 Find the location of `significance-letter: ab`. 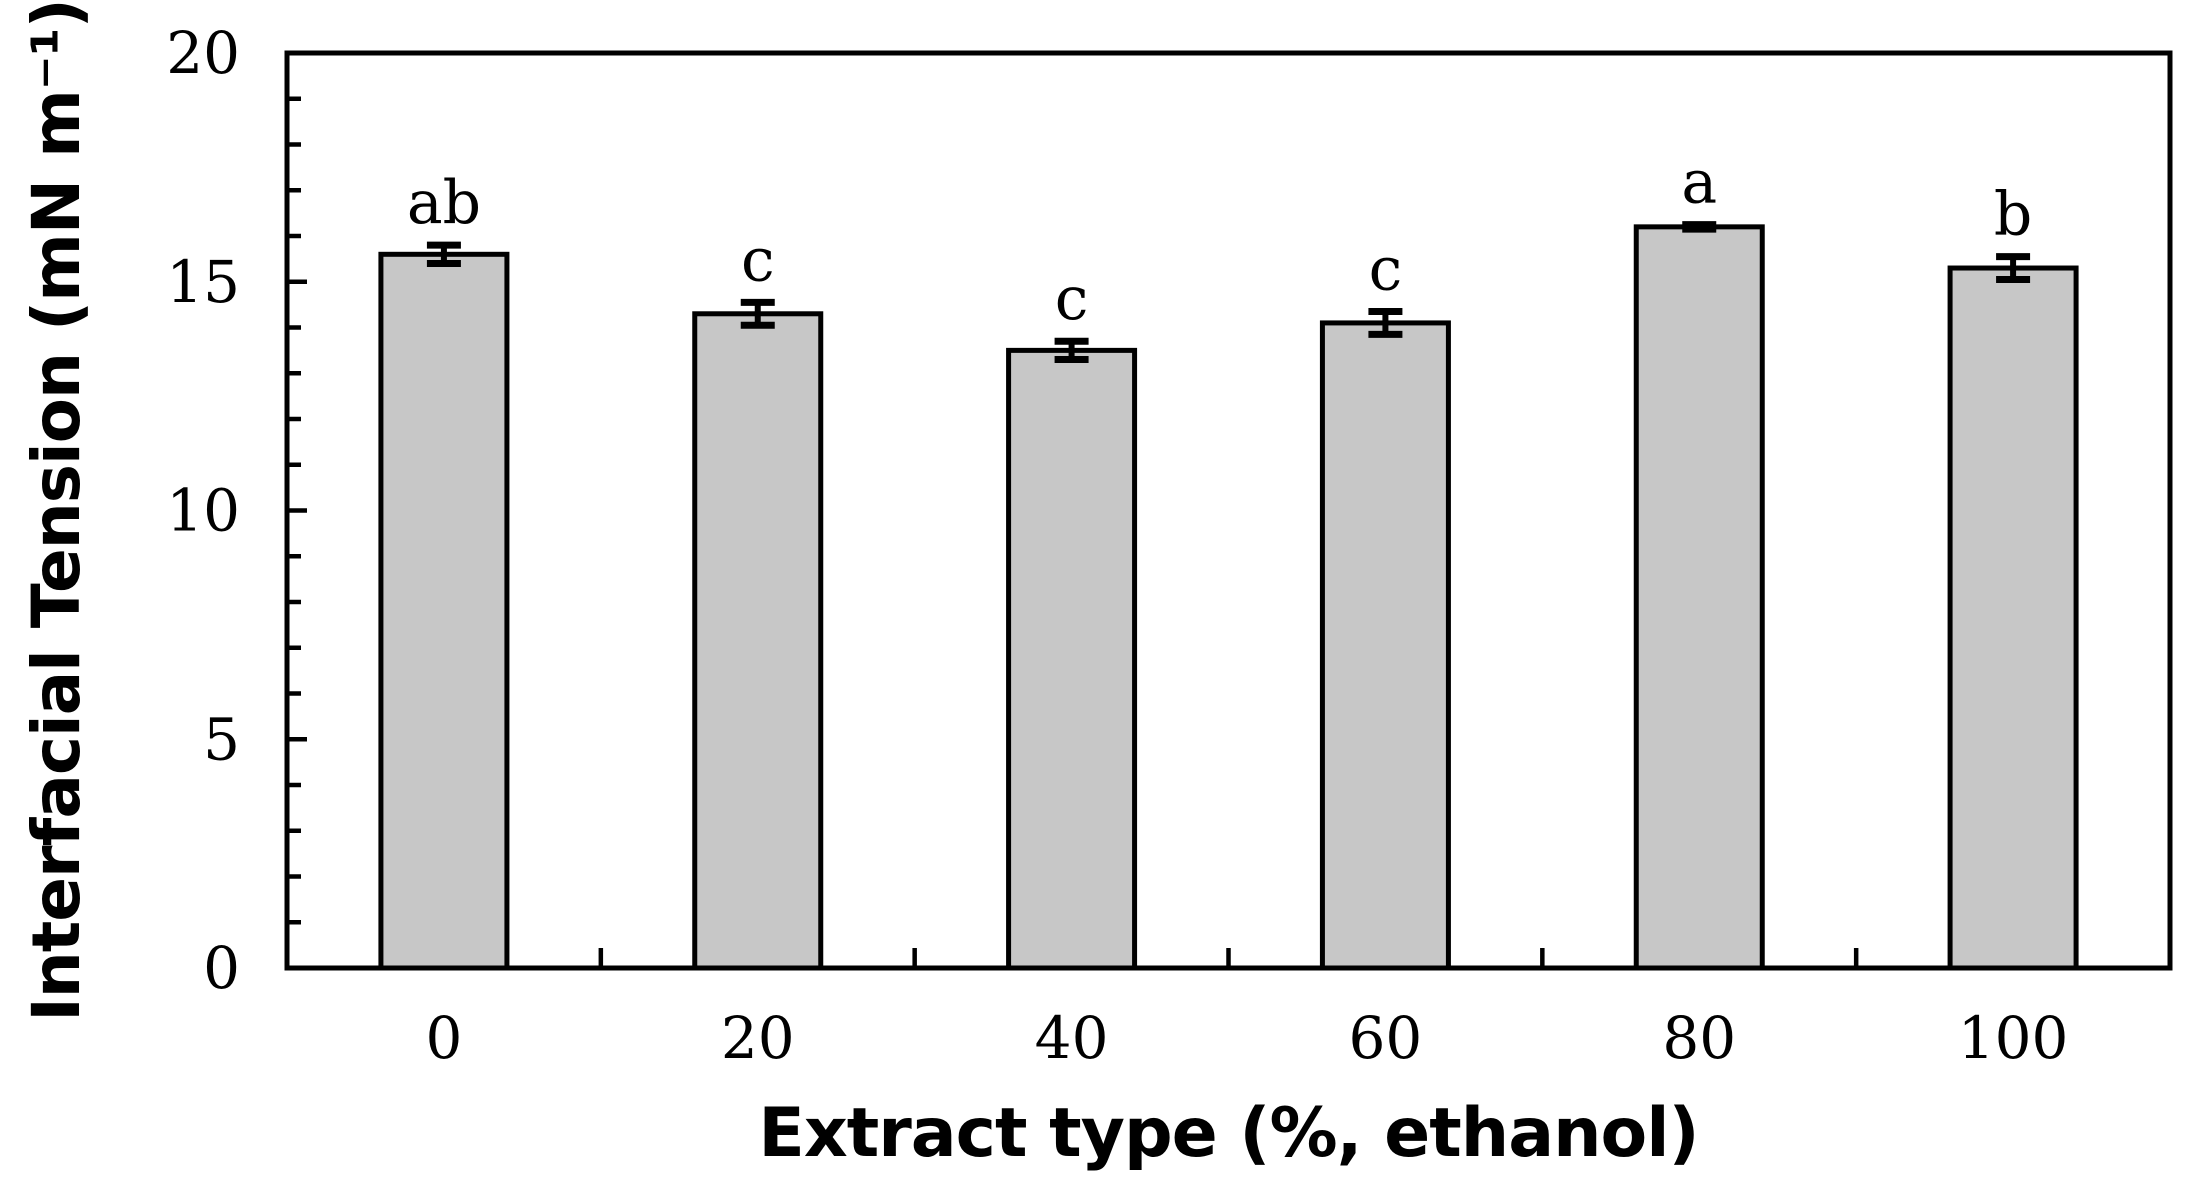

significance-letter: ab is located at coordinates (444, 203).